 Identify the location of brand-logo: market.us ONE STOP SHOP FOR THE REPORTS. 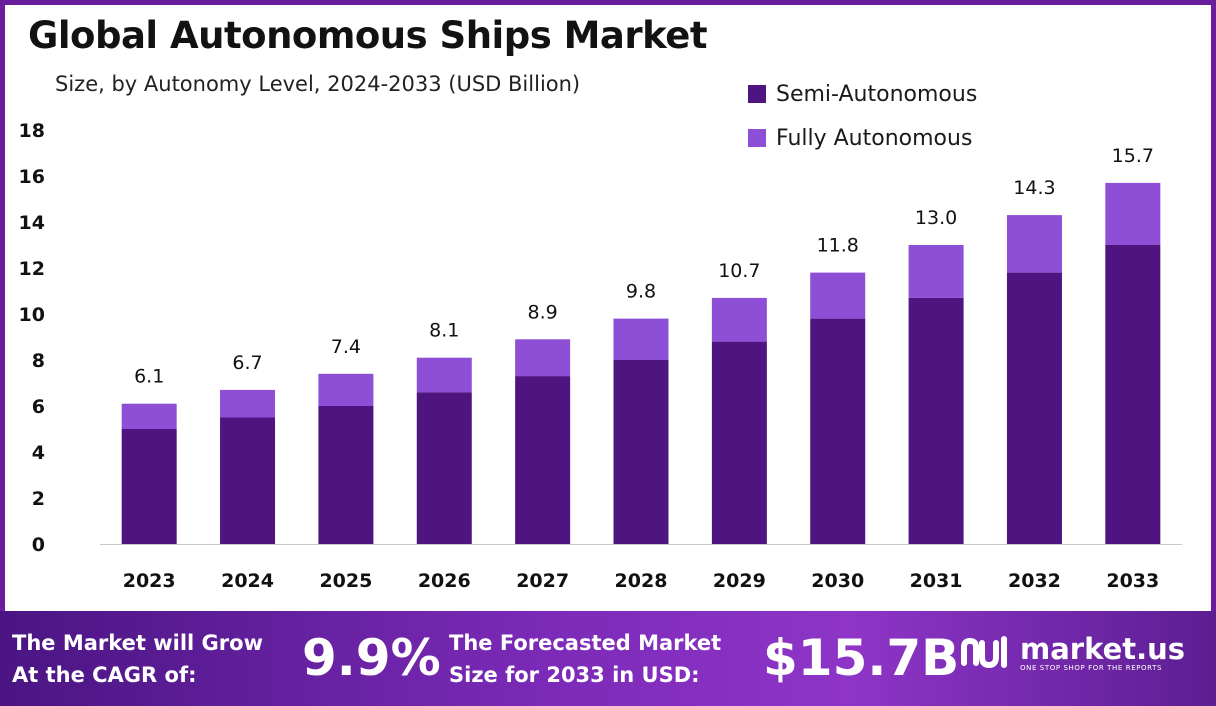
(1072, 653).